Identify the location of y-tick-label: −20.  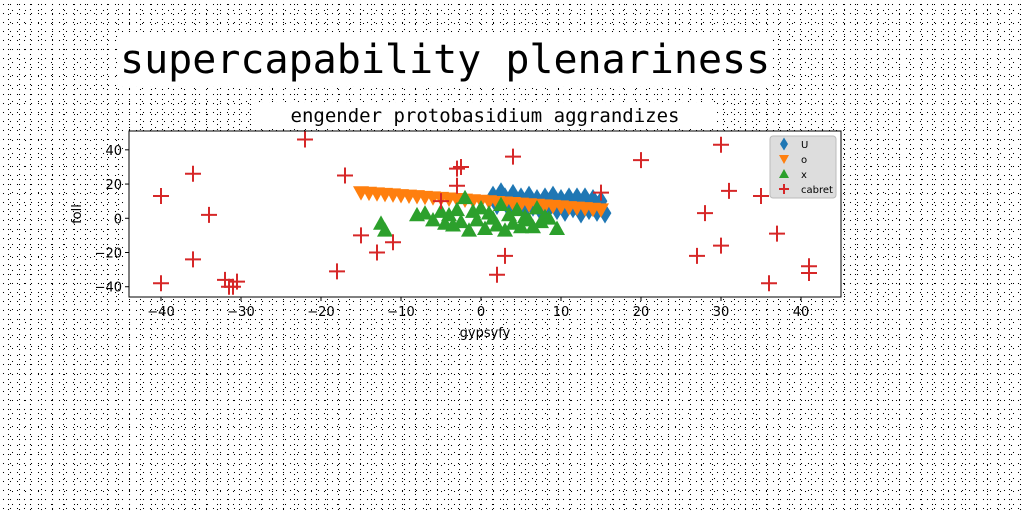
(108, 254).